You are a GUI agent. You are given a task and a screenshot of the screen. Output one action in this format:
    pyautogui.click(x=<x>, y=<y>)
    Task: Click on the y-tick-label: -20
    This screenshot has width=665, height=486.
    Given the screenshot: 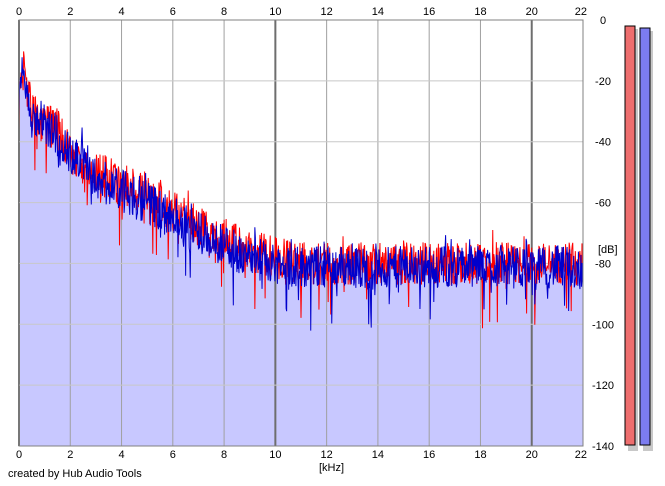 What is the action you would take?
    pyautogui.click(x=603, y=82)
    